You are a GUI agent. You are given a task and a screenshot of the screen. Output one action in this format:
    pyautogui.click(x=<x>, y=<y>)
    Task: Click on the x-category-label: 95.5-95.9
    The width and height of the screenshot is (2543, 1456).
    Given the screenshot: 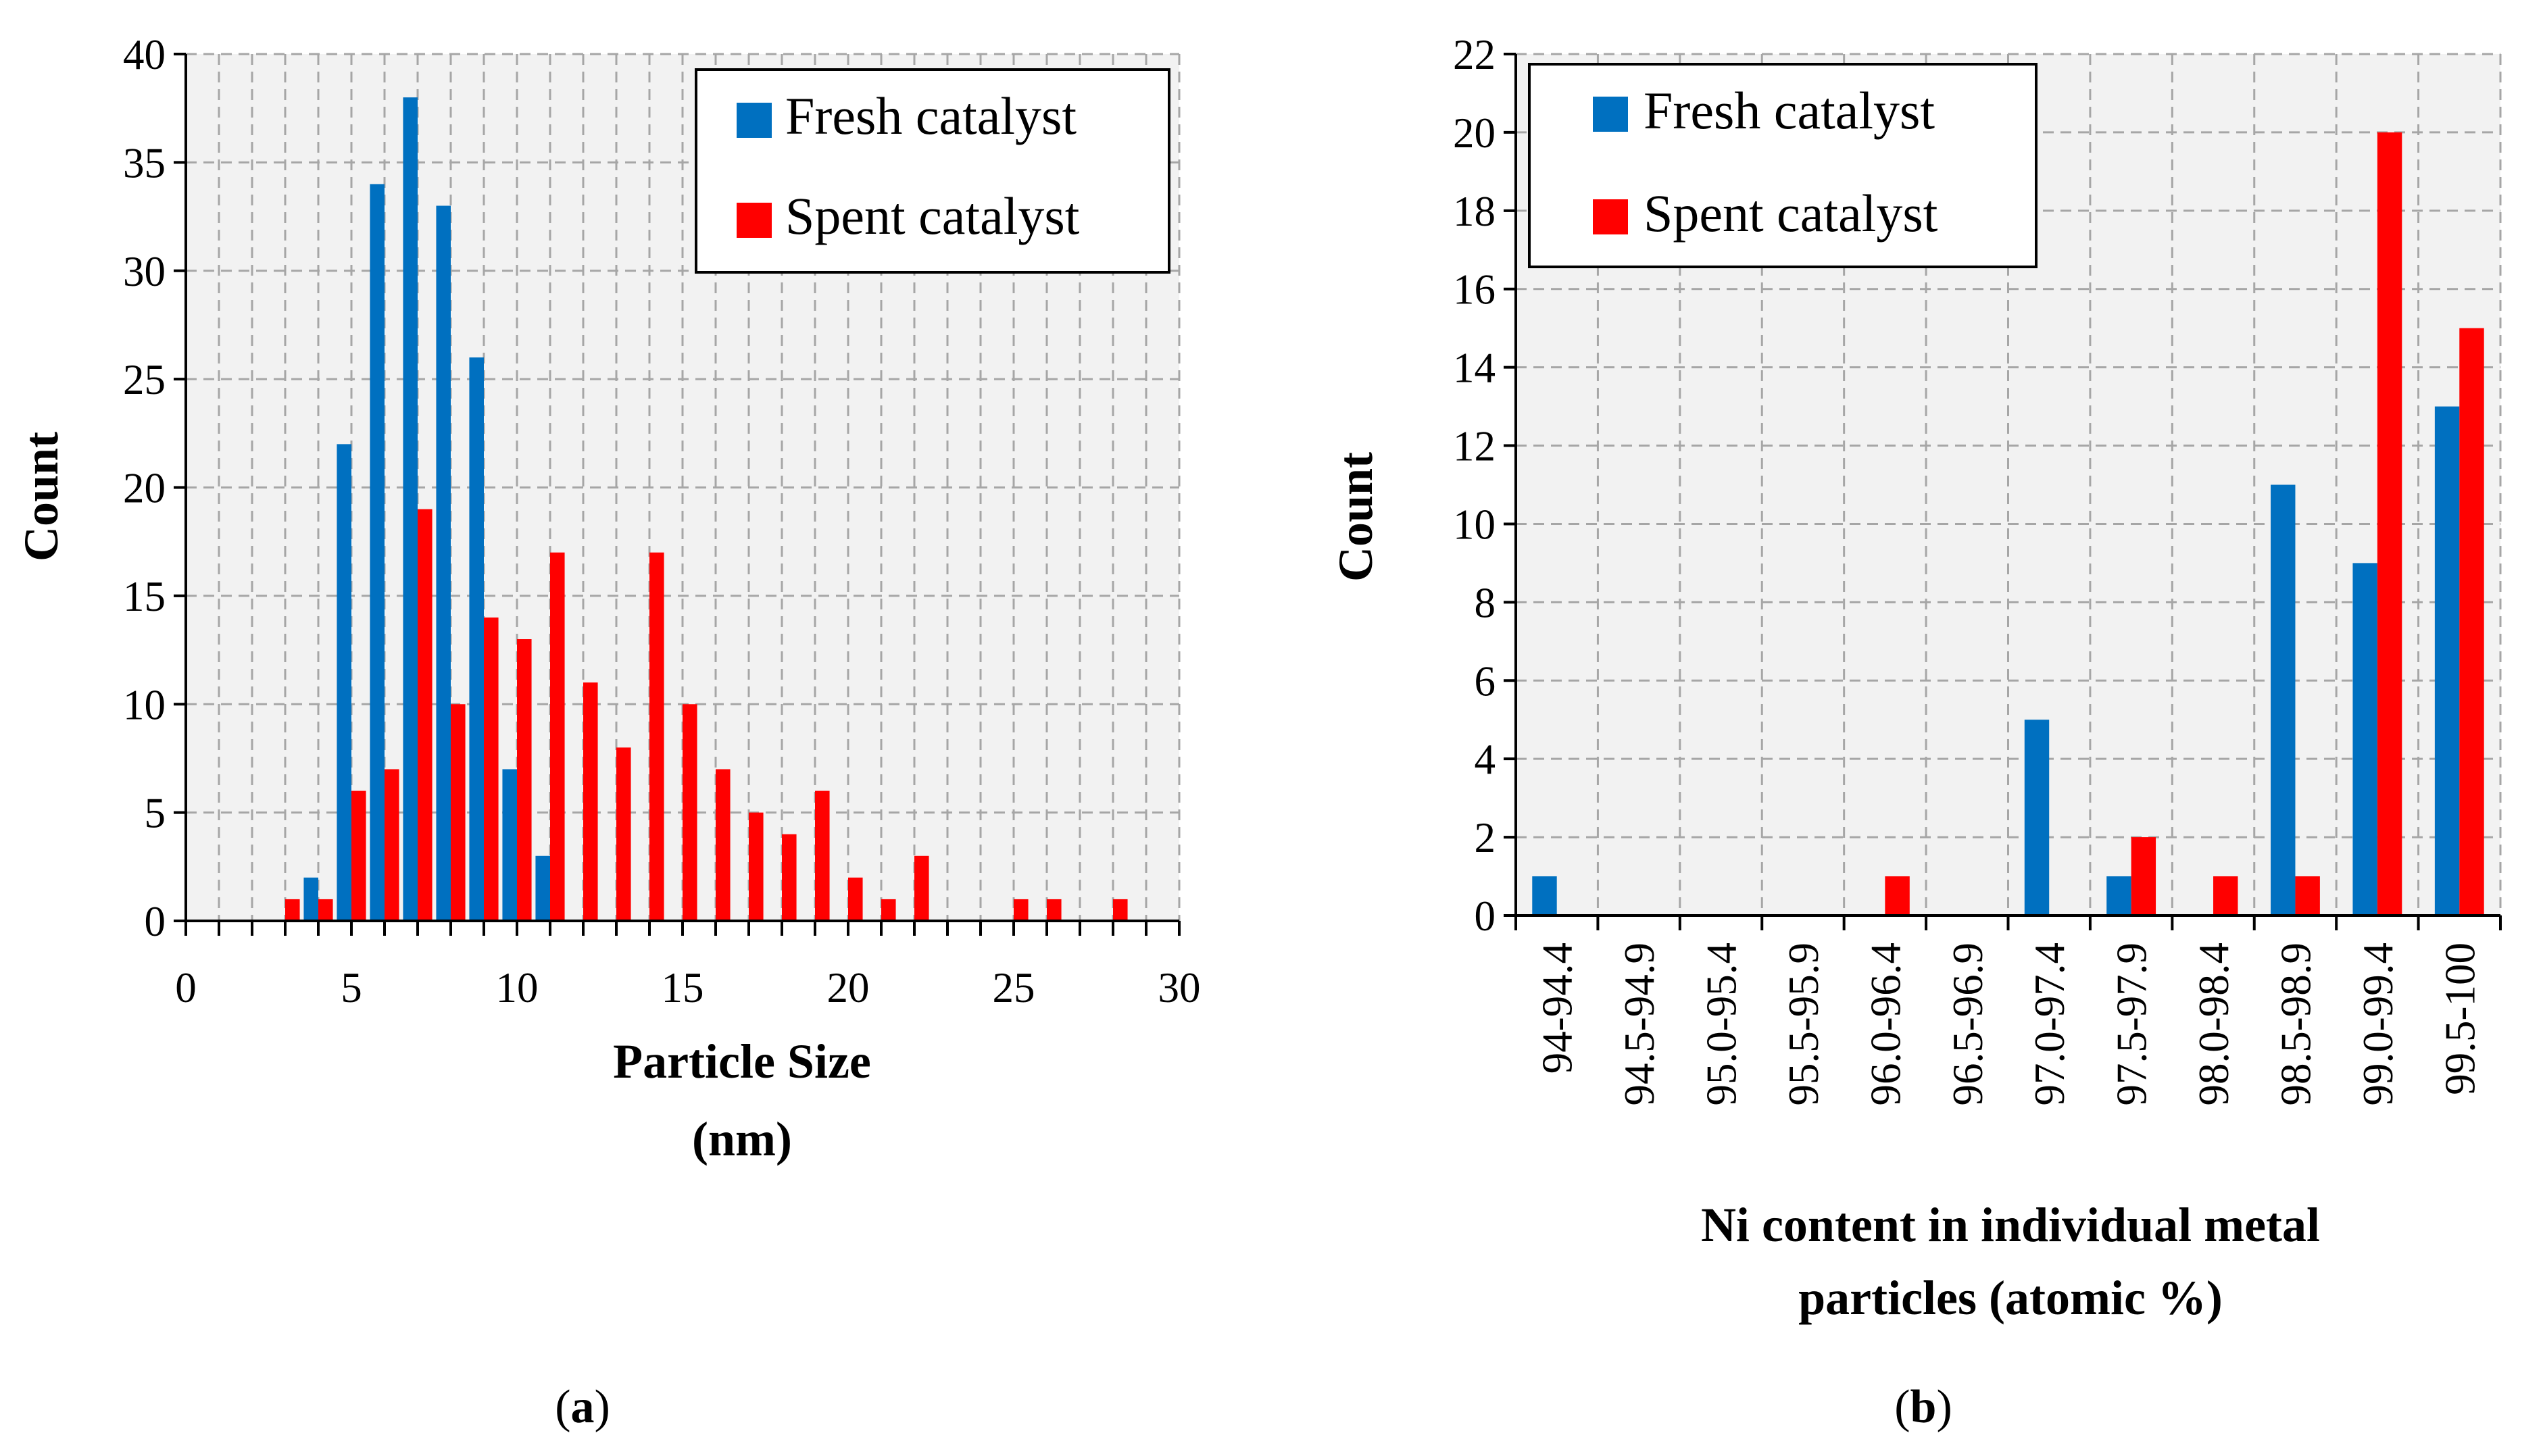 What is the action you would take?
    pyautogui.click(x=1803, y=1024)
    